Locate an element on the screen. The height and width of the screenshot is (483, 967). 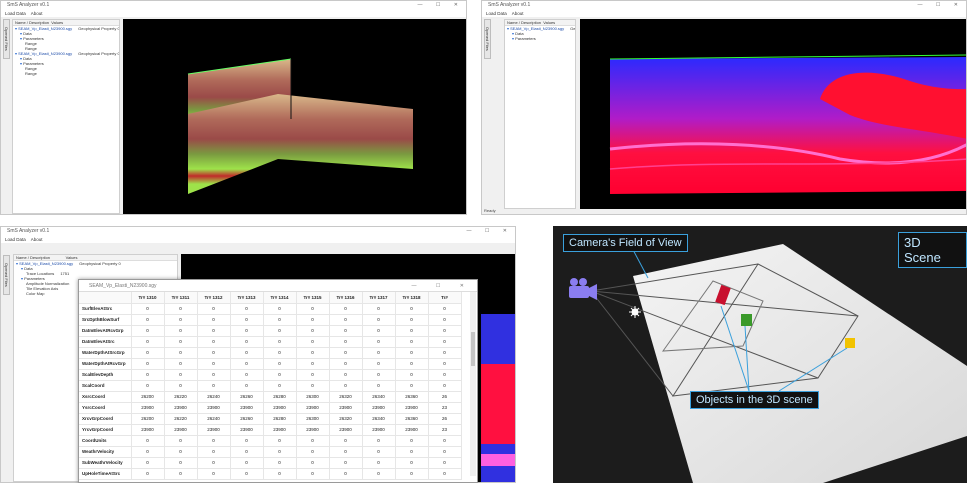
table-row: UpHoleTimeAtSrc 0 0 0 0 0 0 0 0 0 0 is located at coordinates (270, 474).